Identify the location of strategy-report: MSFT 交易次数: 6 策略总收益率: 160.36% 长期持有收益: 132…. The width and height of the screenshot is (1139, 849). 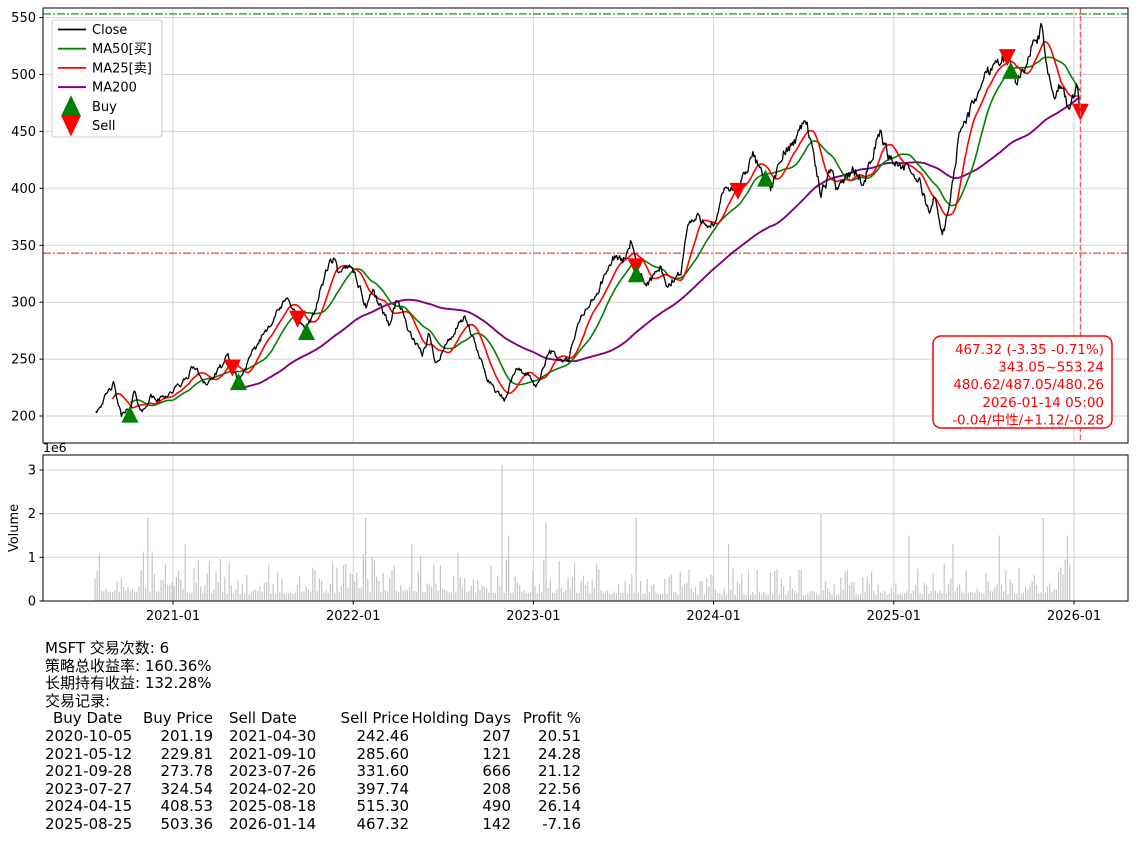
(313, 736).